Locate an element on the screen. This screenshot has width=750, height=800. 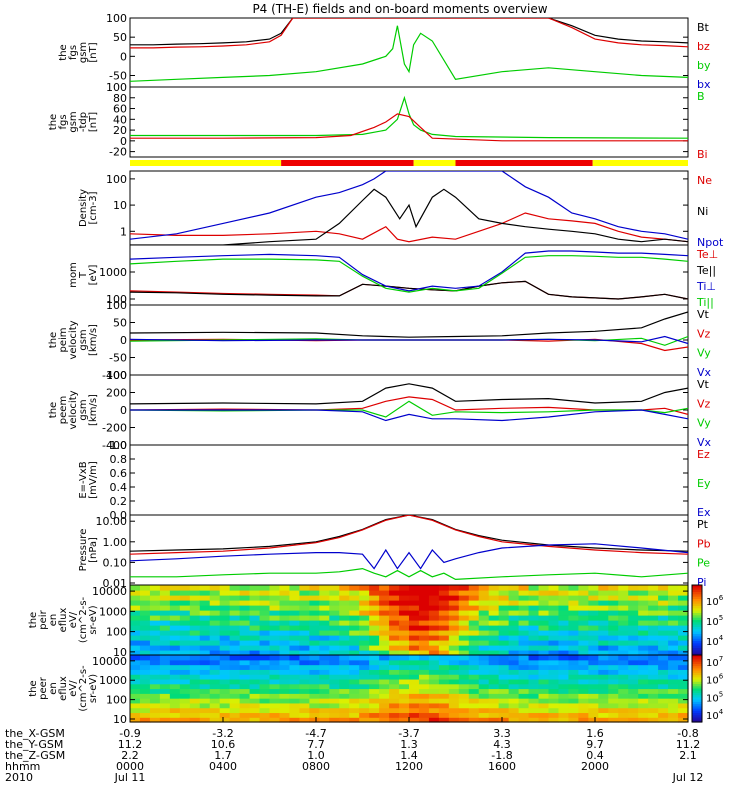
y-axis-label-line: velocity is located at coordinates (73, 409).